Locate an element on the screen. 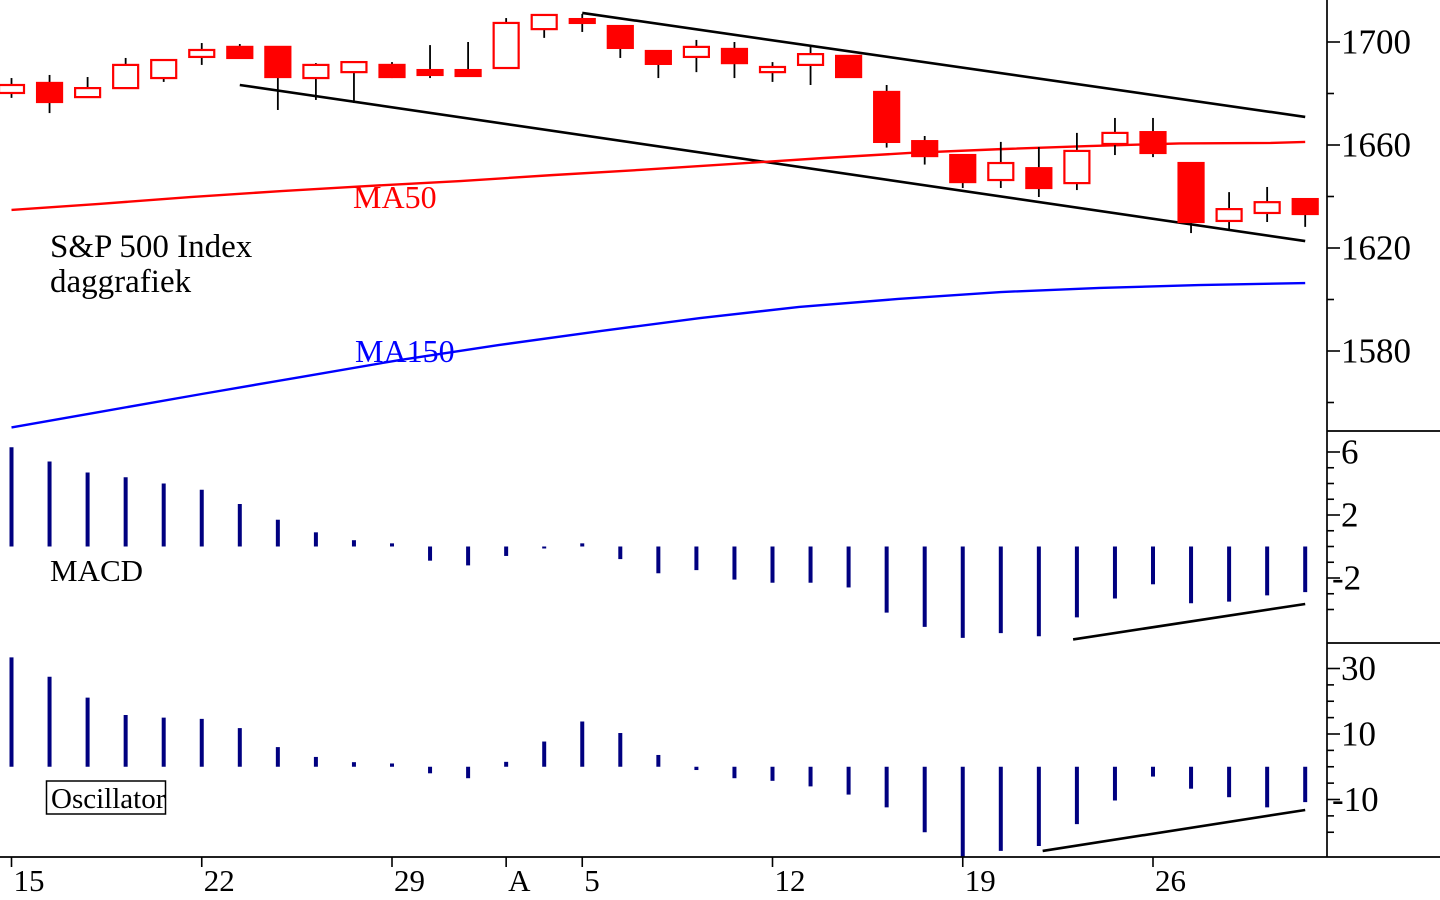 The height and width of the screenshot is (900, 1440). lower-channel-line is located at coordinates (772, 163).